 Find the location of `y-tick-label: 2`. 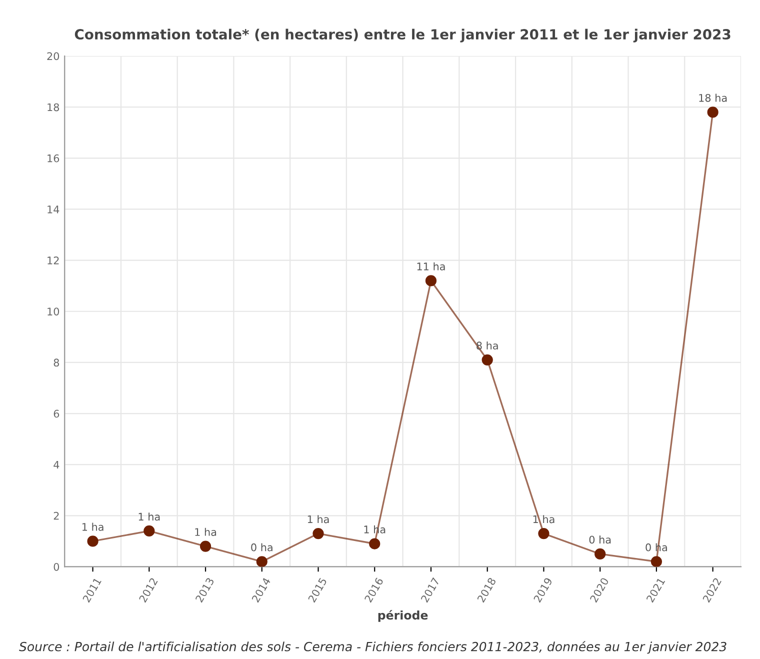

y-tick-label: 2 is located at coordinates (56, 516).